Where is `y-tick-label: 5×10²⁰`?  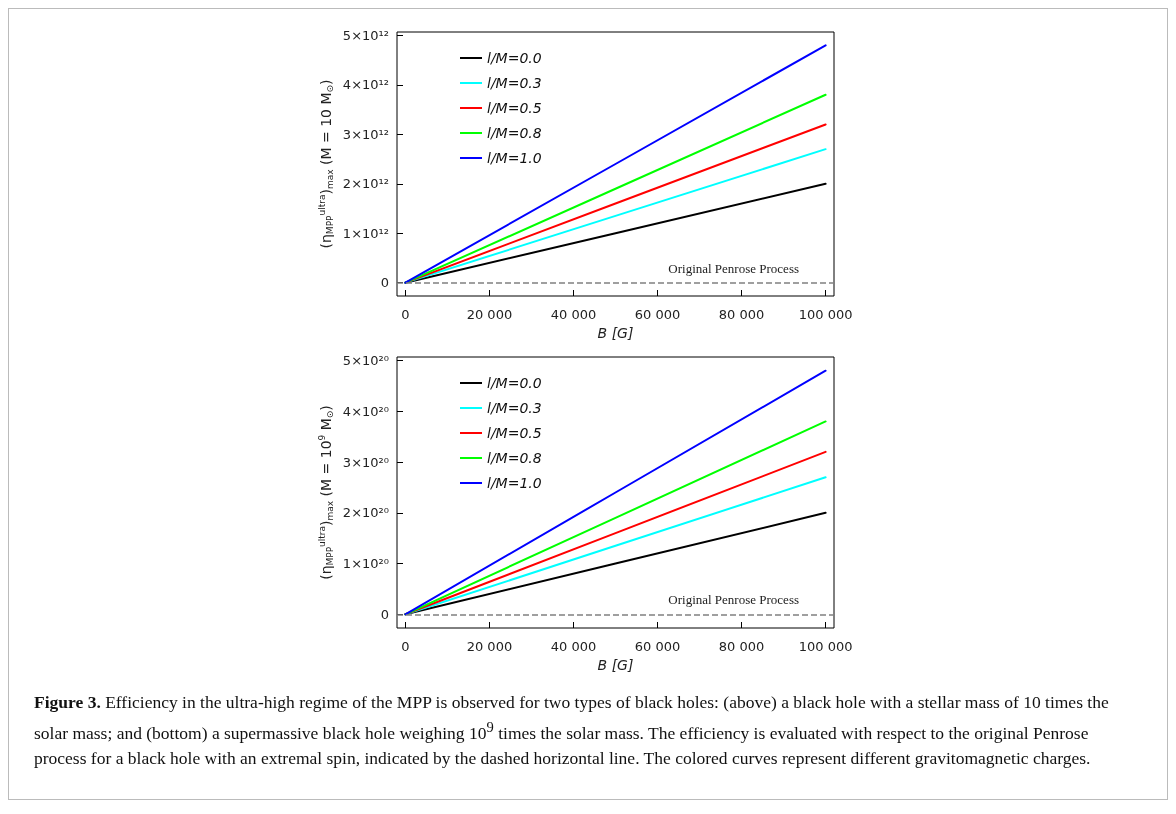 y-tick-label: 5×10²⁰ is located at coordinates (365, 361).